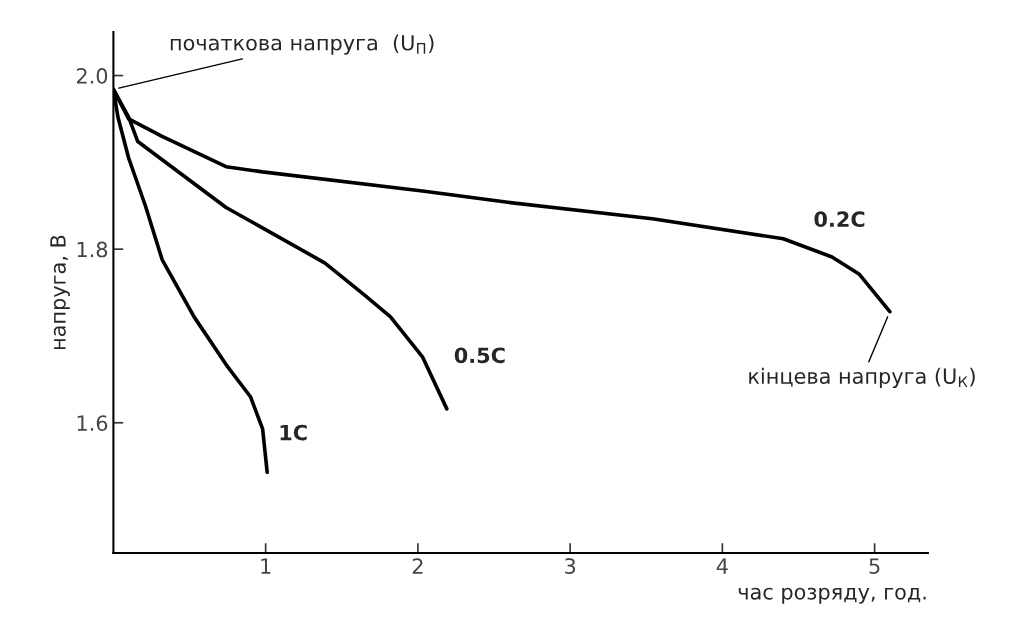 This screenshot has height=643, width=1031. What do you see at coordinates (570, 566) in the screenshot?
I see `x-tick-label: 3` at bounding box center [570, 566].